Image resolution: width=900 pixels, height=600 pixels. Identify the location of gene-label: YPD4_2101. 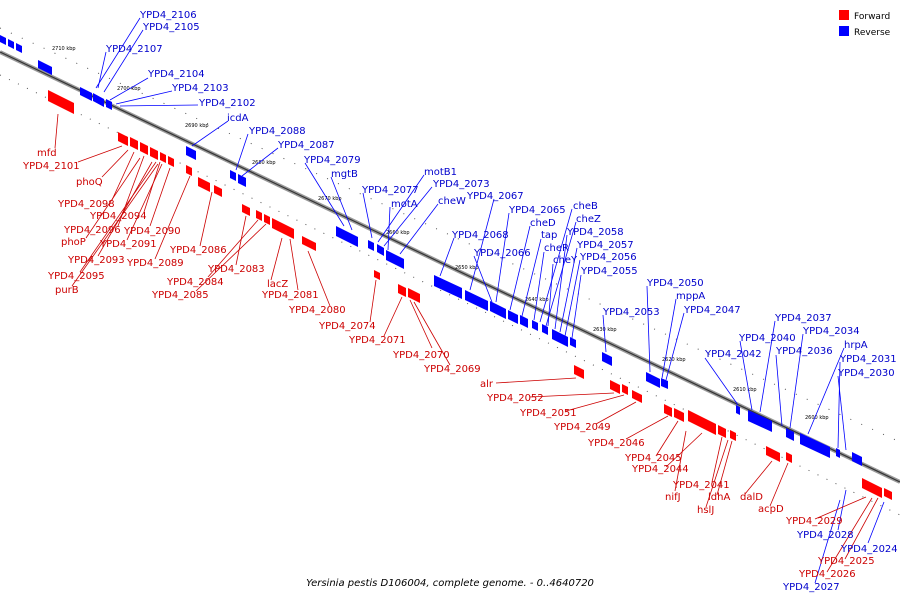
(51, 166).